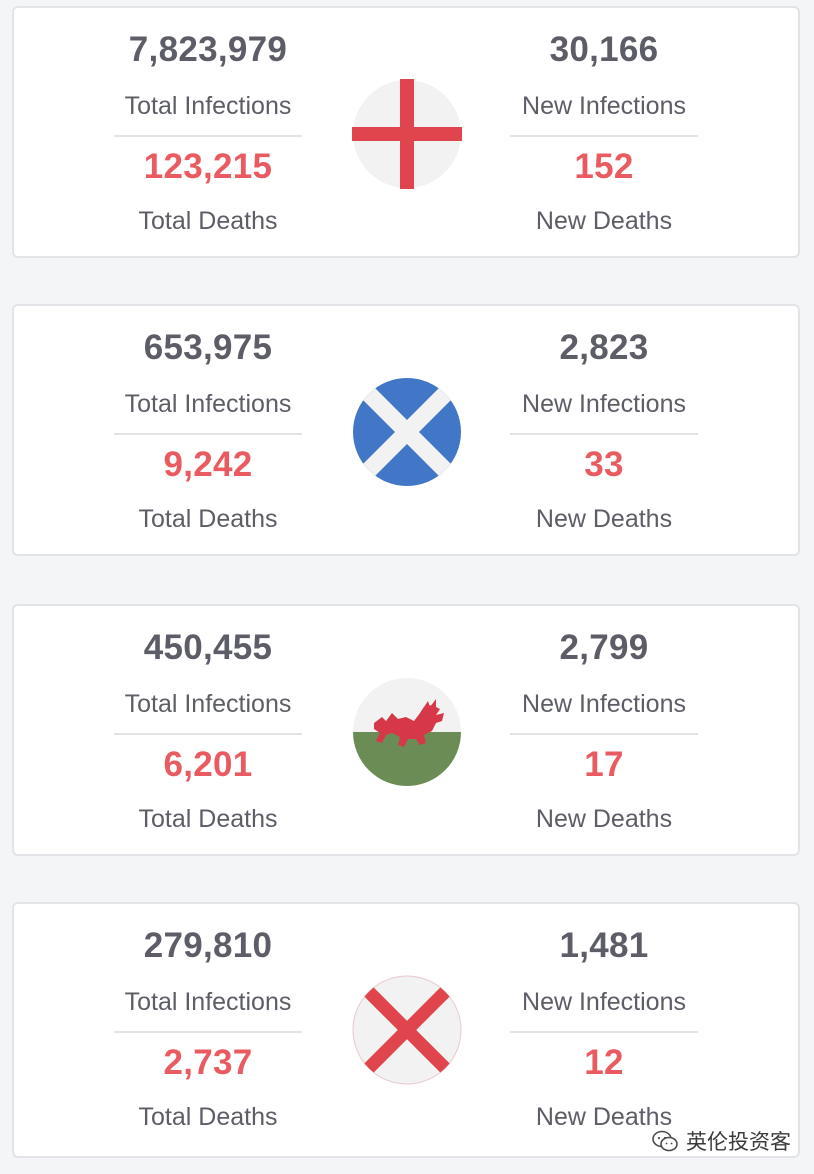  What do you see at coordinates (208, 1062) in the screenshot?
I see `total-deaths-value: 2,737` at bounding box center [208, 1062].